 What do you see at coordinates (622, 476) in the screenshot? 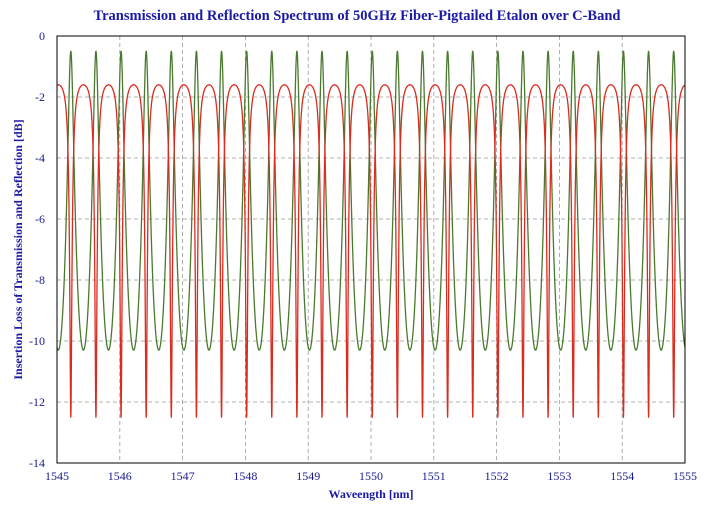
I see `x-tick-label: 1554` at bounding box center [622, 476].